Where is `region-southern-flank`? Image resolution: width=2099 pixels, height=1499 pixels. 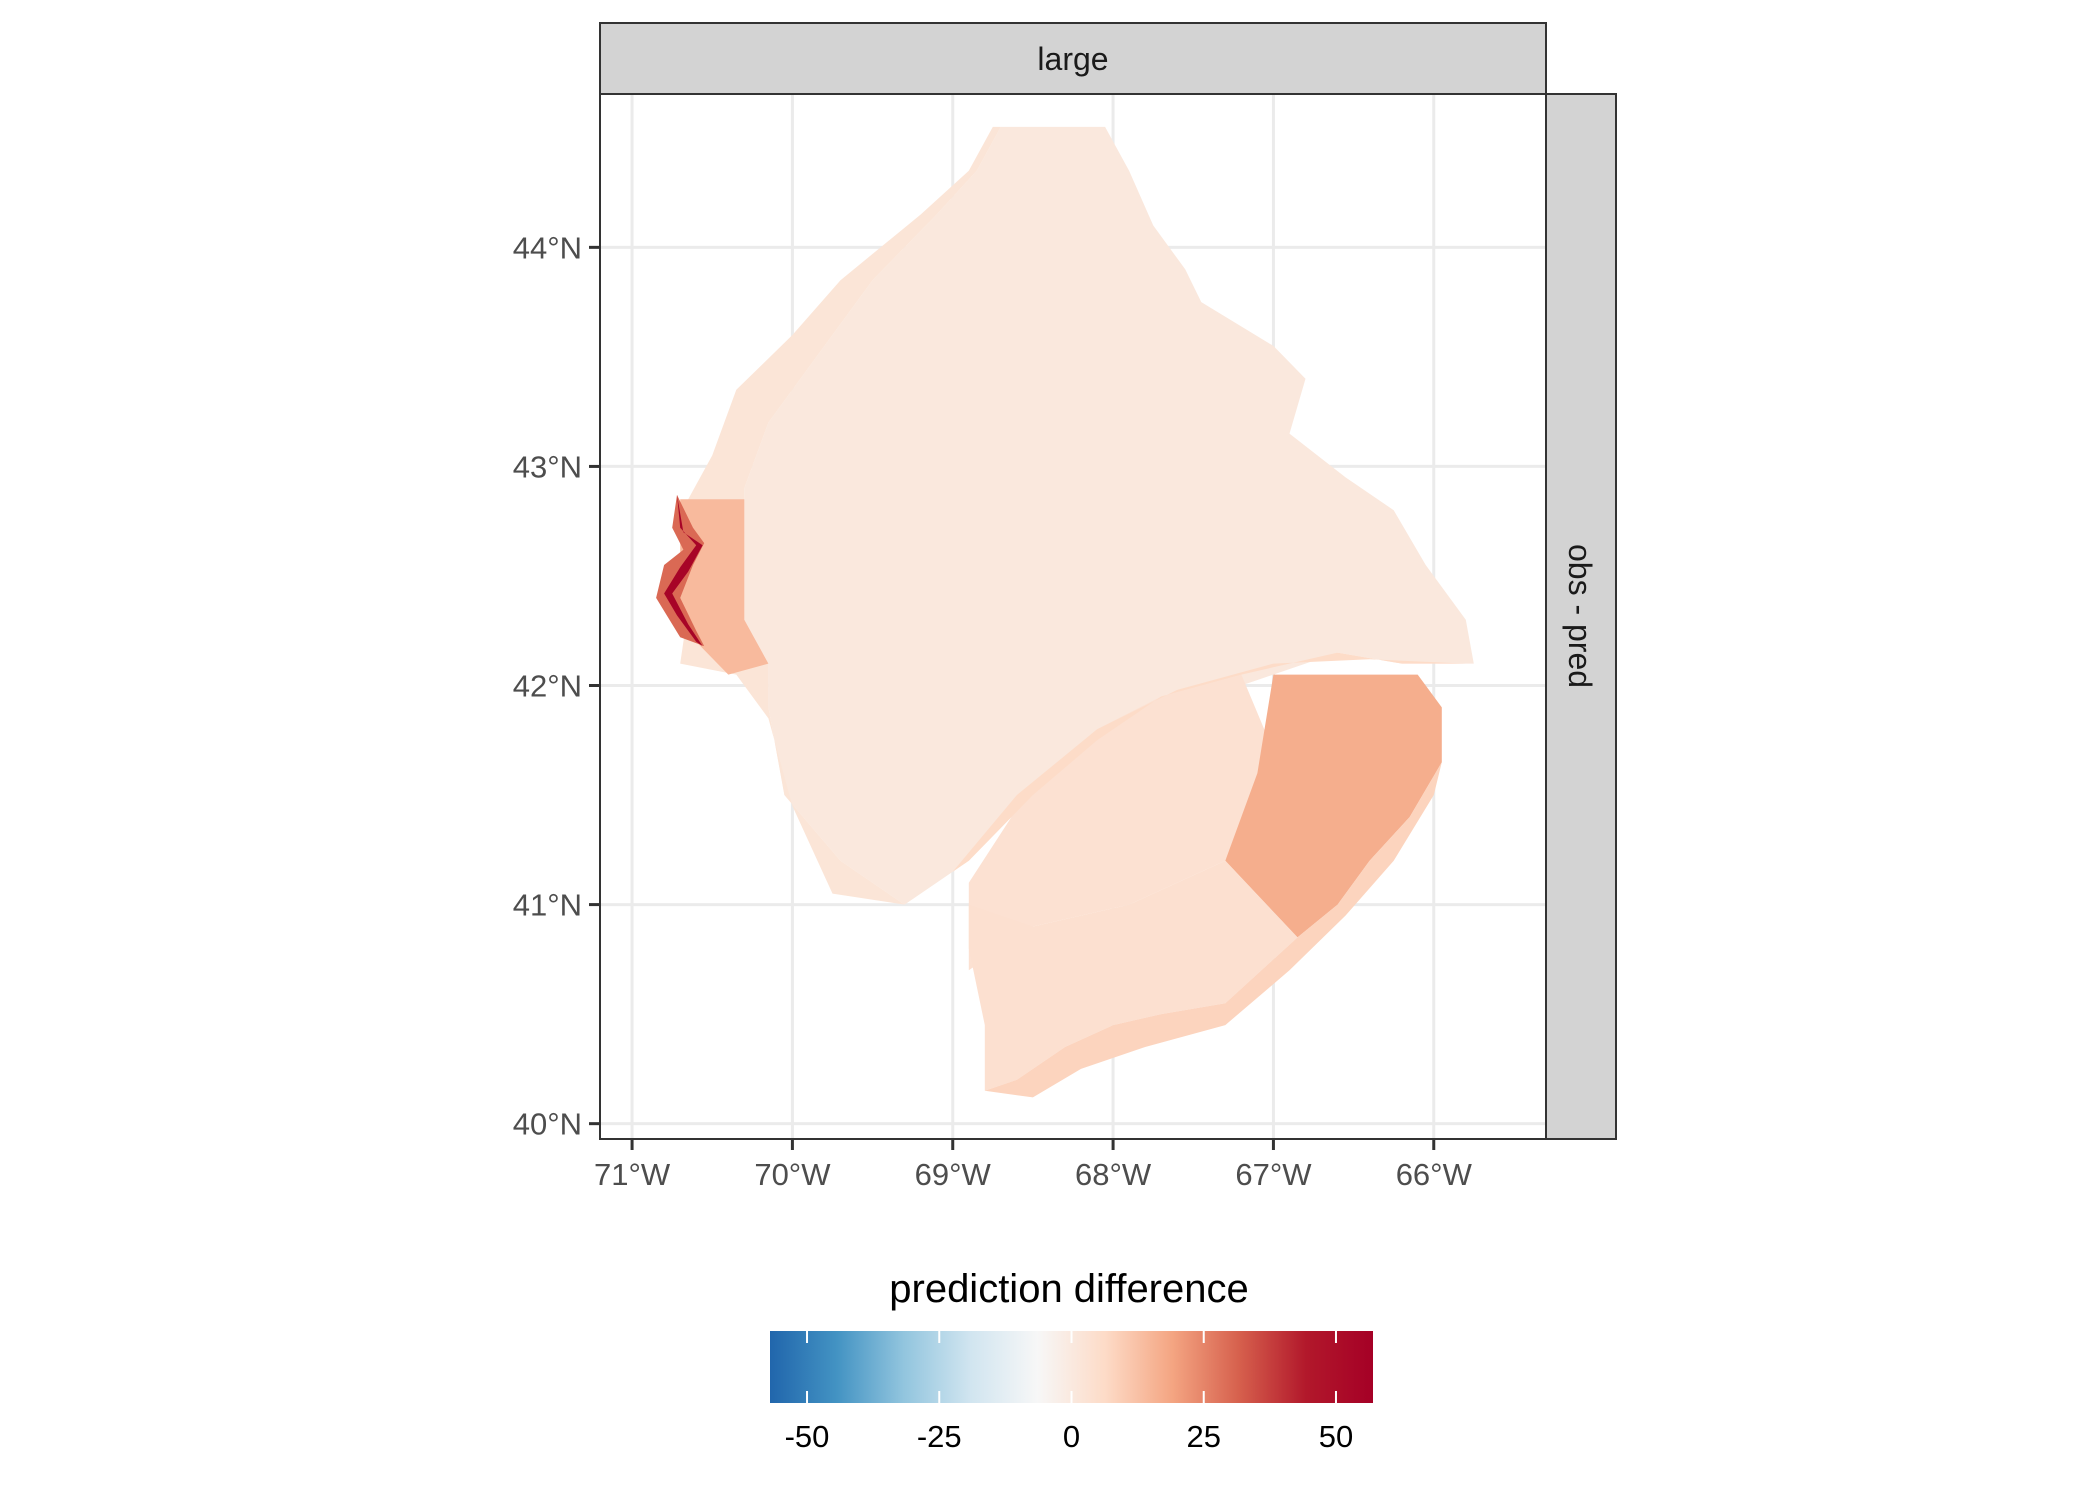
region-southern-flank is located at coordinates (1133, 975).